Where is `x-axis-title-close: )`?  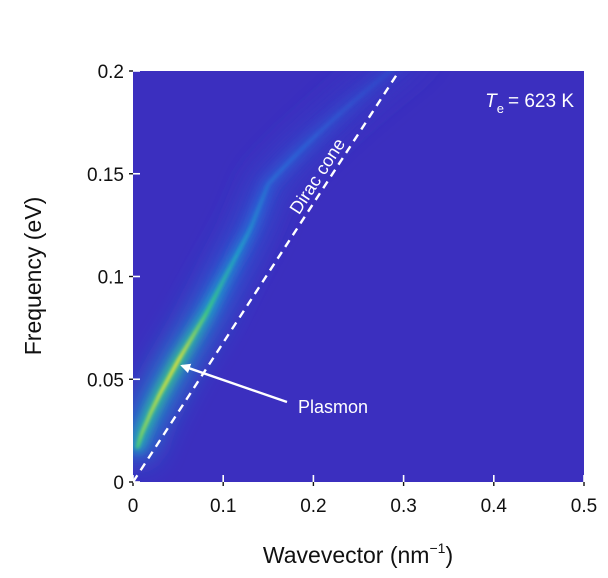
x-axis-title-close: ) is located at coordinates (449, 555).